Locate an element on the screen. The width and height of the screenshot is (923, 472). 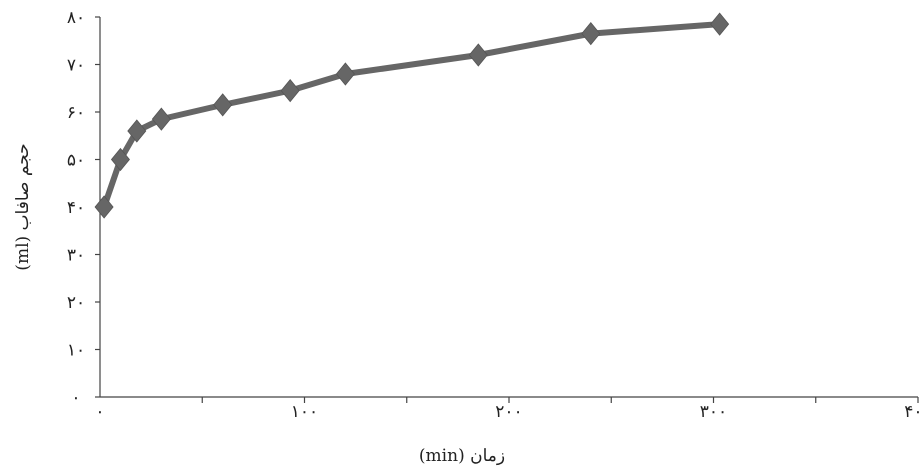
y-tick-label: ۲۰ is located at coordinates (76, 303).